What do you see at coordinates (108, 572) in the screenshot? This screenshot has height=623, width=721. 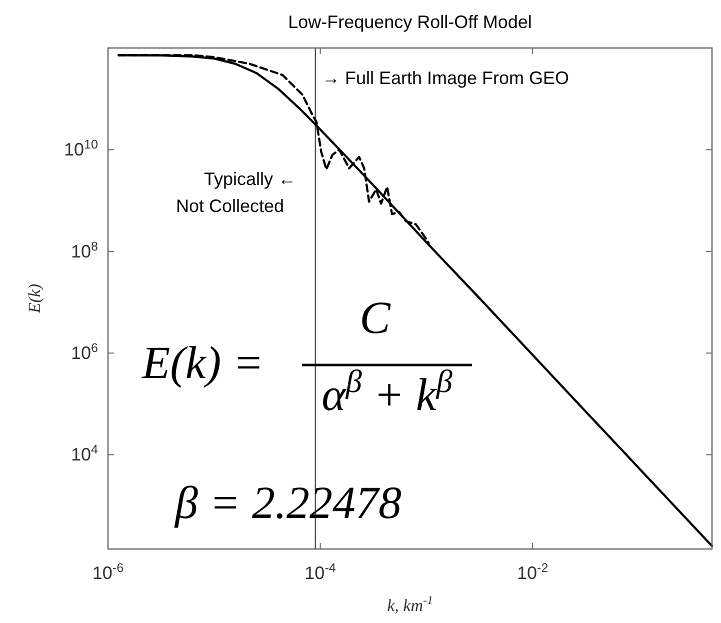 I see `x-tick-label: 10$^{-6}$` at bounding box center [108, 572].